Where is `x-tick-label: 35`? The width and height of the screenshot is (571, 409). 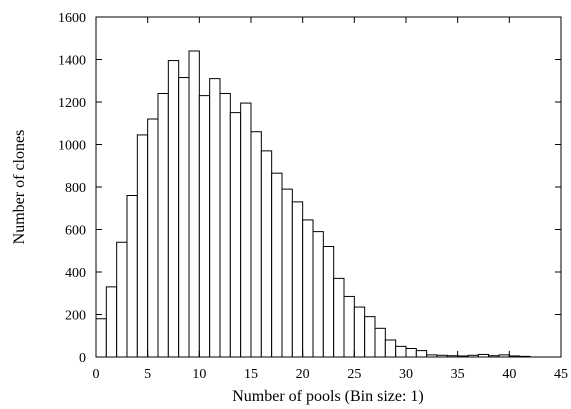
x-tick-label: 35 is located at coordinates (458, 374).